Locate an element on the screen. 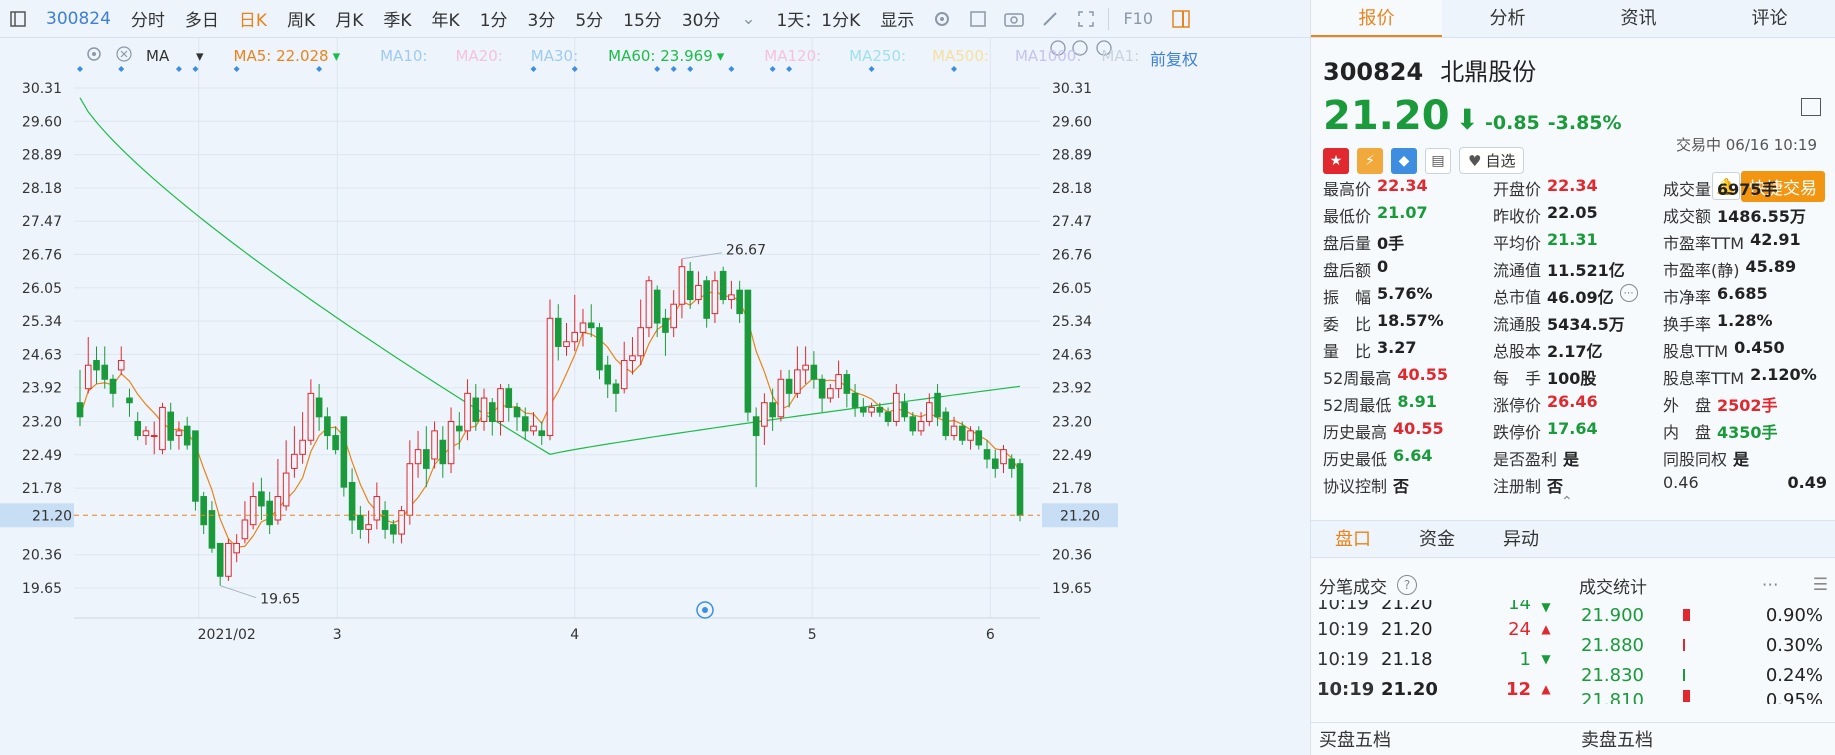 This screenshot has width=1835, height=755. quote-cell: 涨停价 26.46 is located at coordinates (1578, 405).